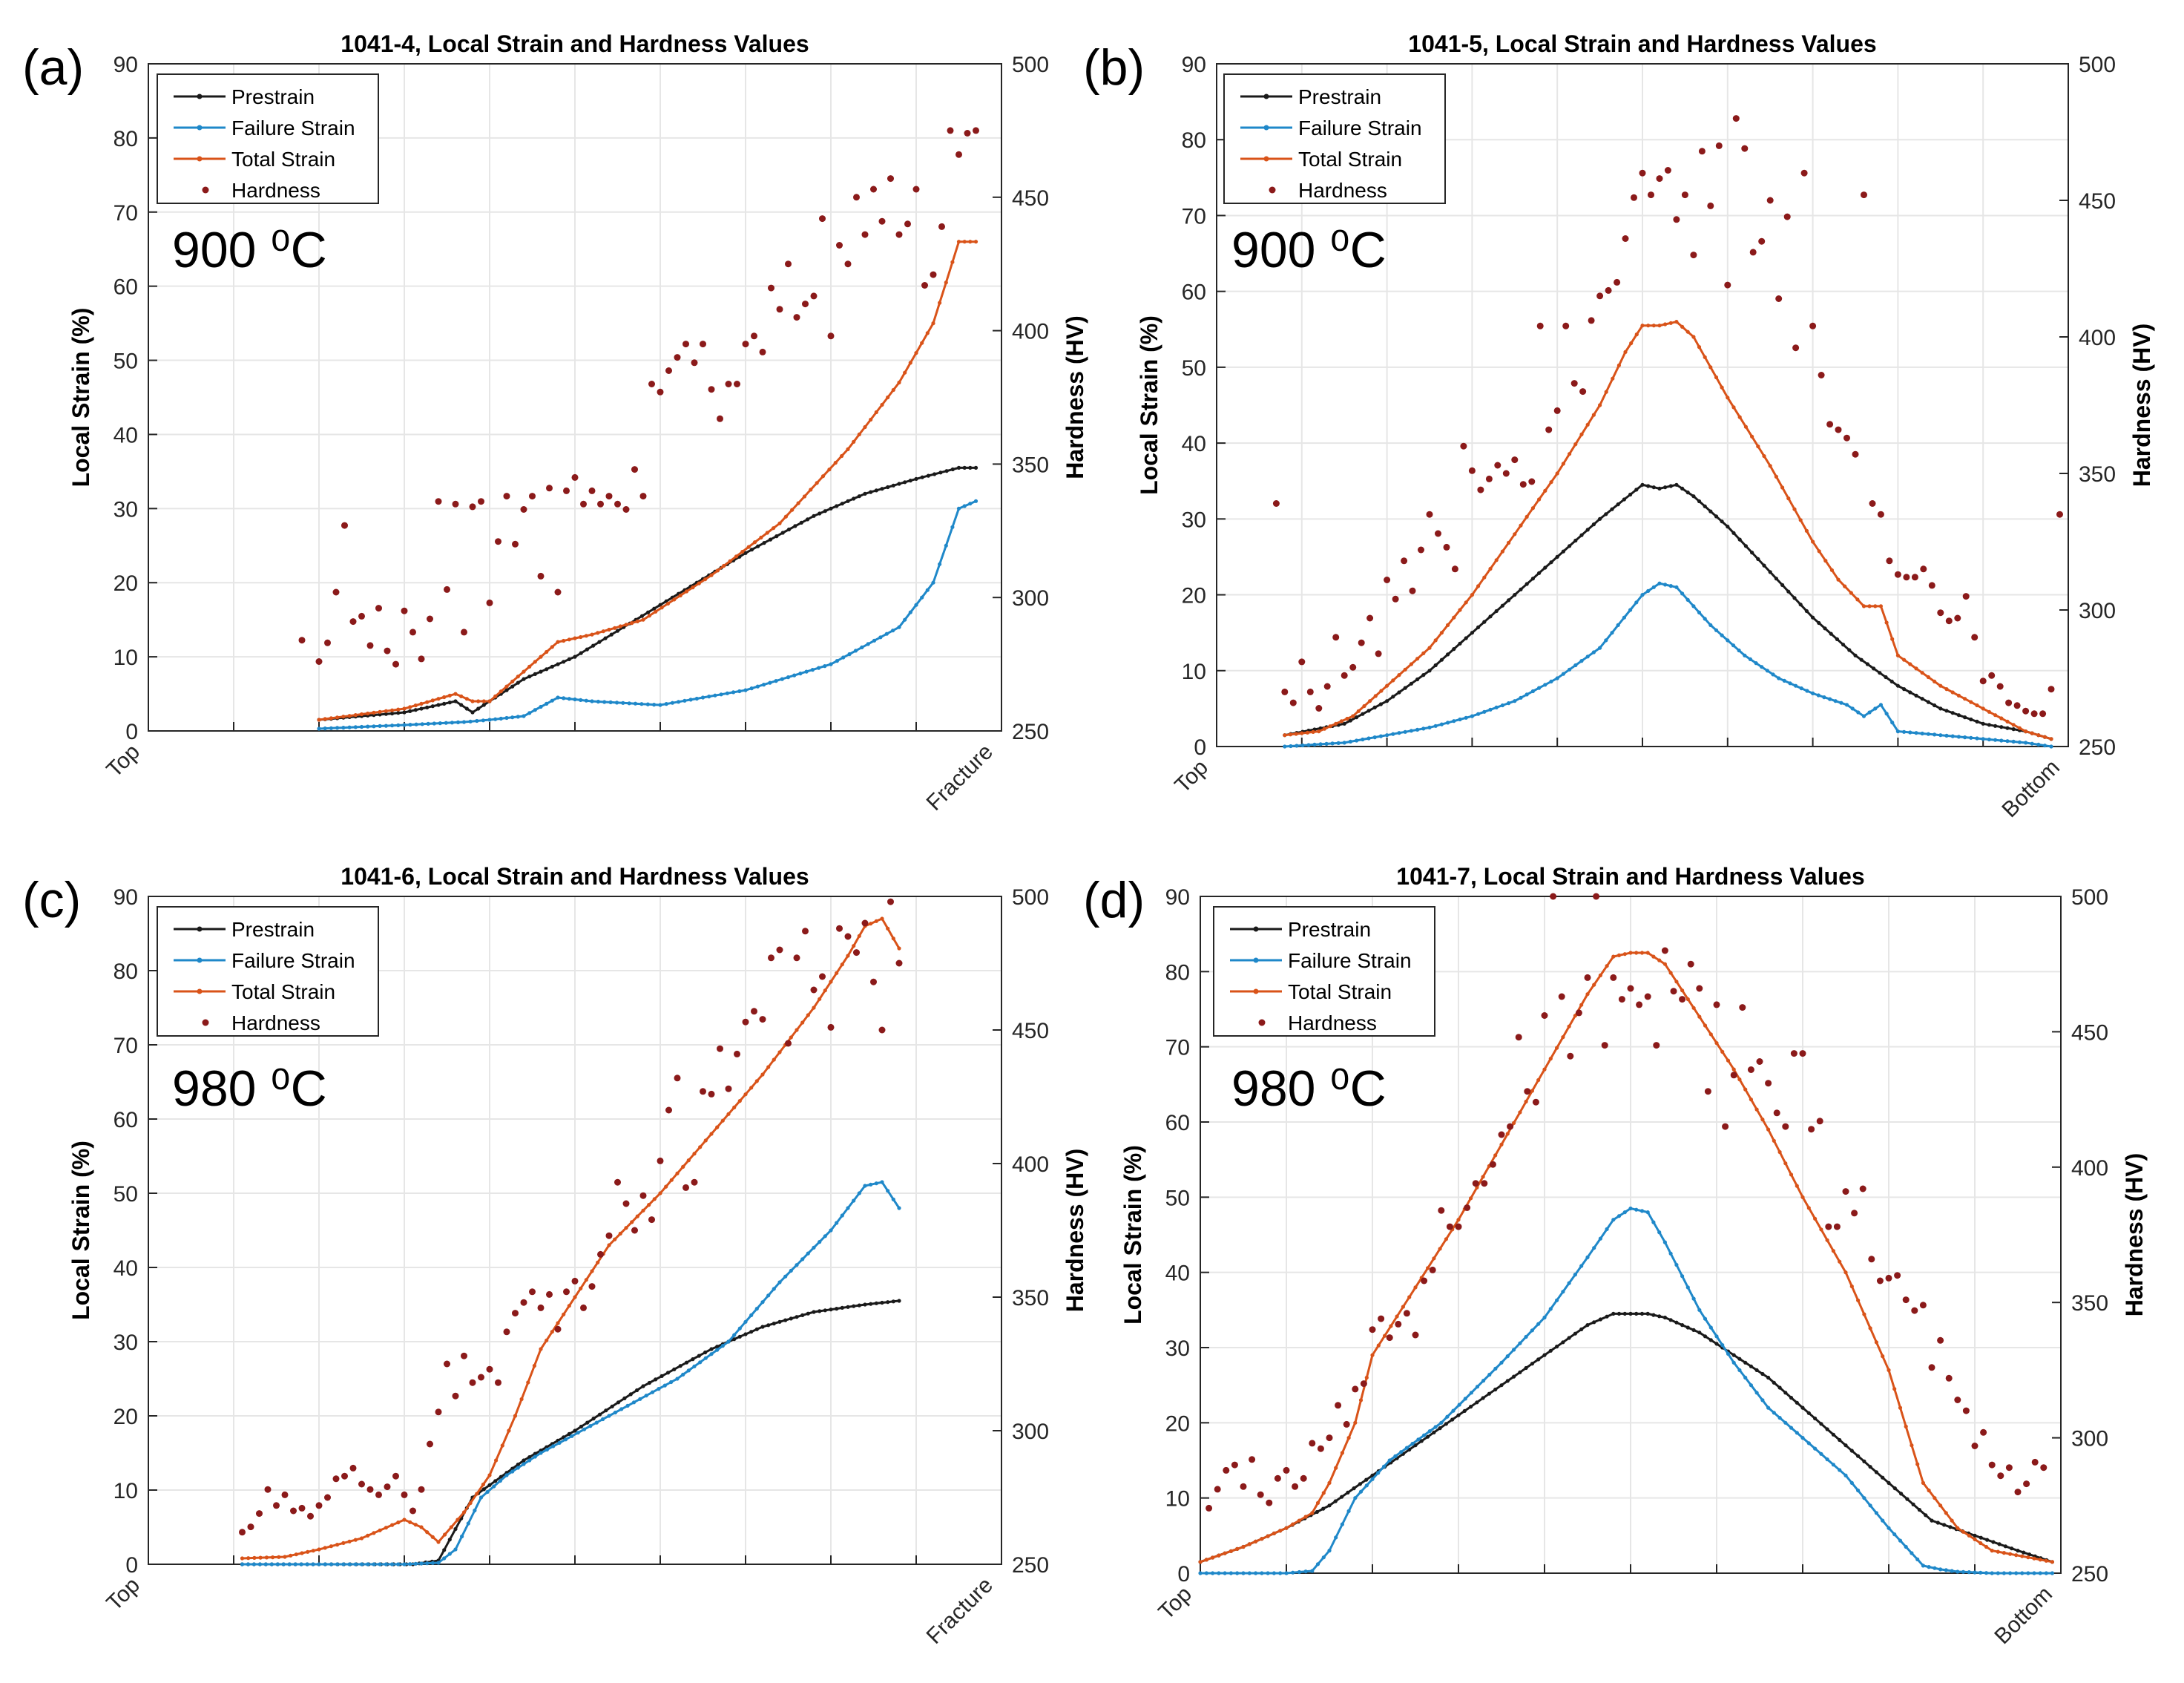 The width and height of the screenshot is (2184, 1683). I want to click on right-tick-label: 400, so click(1031, 1164).